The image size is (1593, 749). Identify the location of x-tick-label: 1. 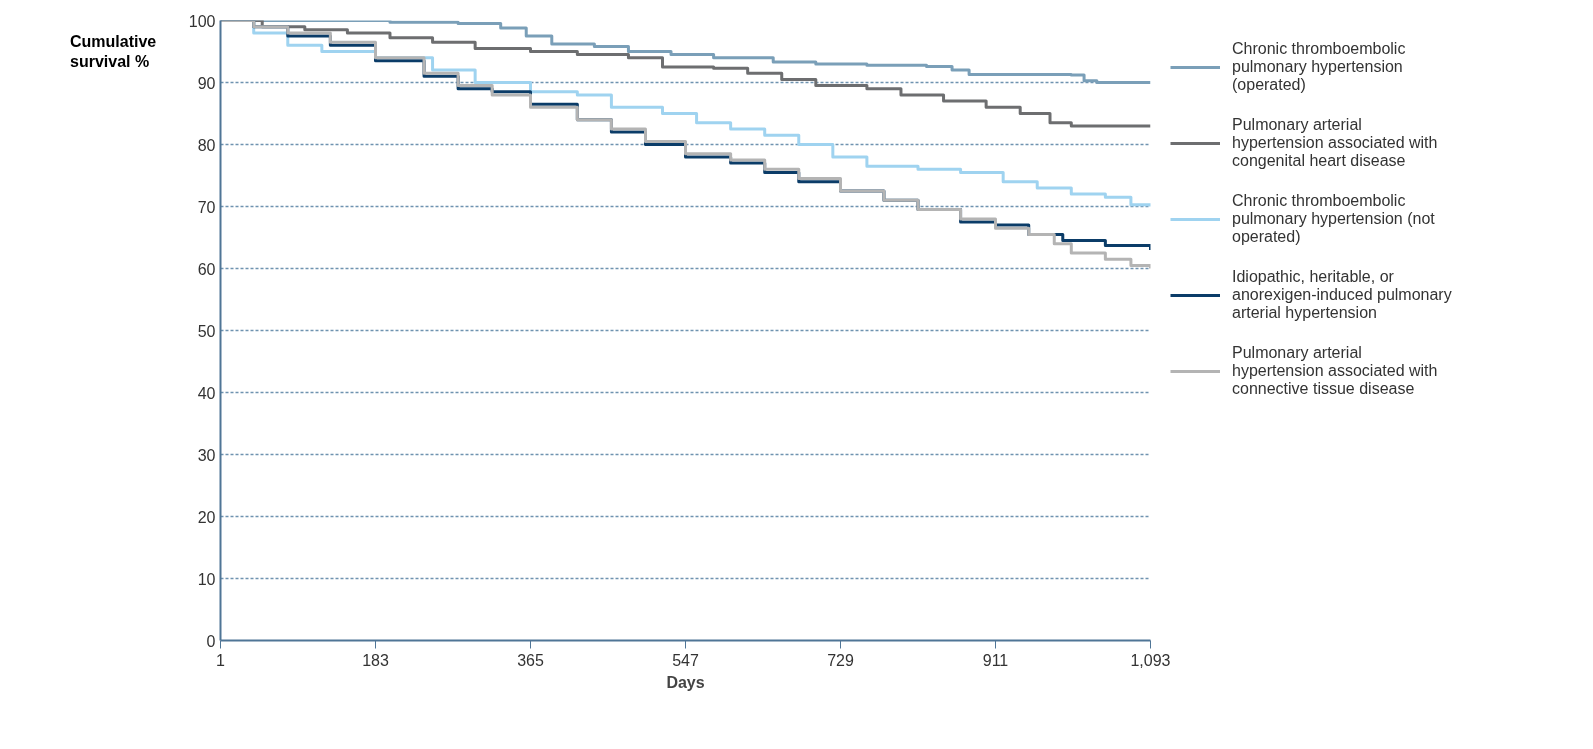
(221, 660).